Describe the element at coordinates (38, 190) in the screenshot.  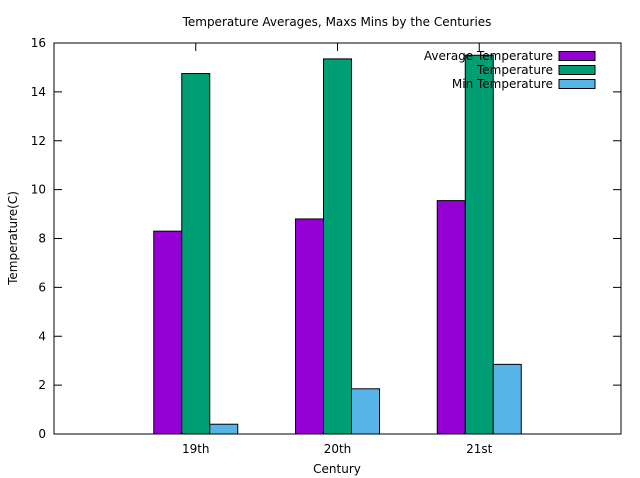
I see `y-tick-label: 10` at that location.